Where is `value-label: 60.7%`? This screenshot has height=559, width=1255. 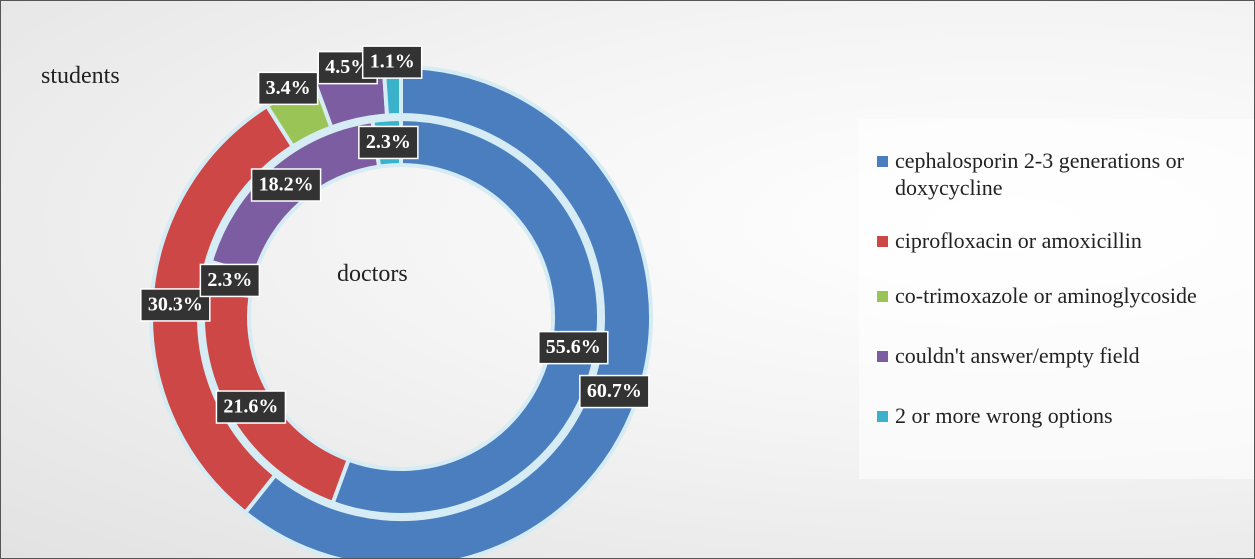
value-label: 60.7% is located at coordinates (614, 391).